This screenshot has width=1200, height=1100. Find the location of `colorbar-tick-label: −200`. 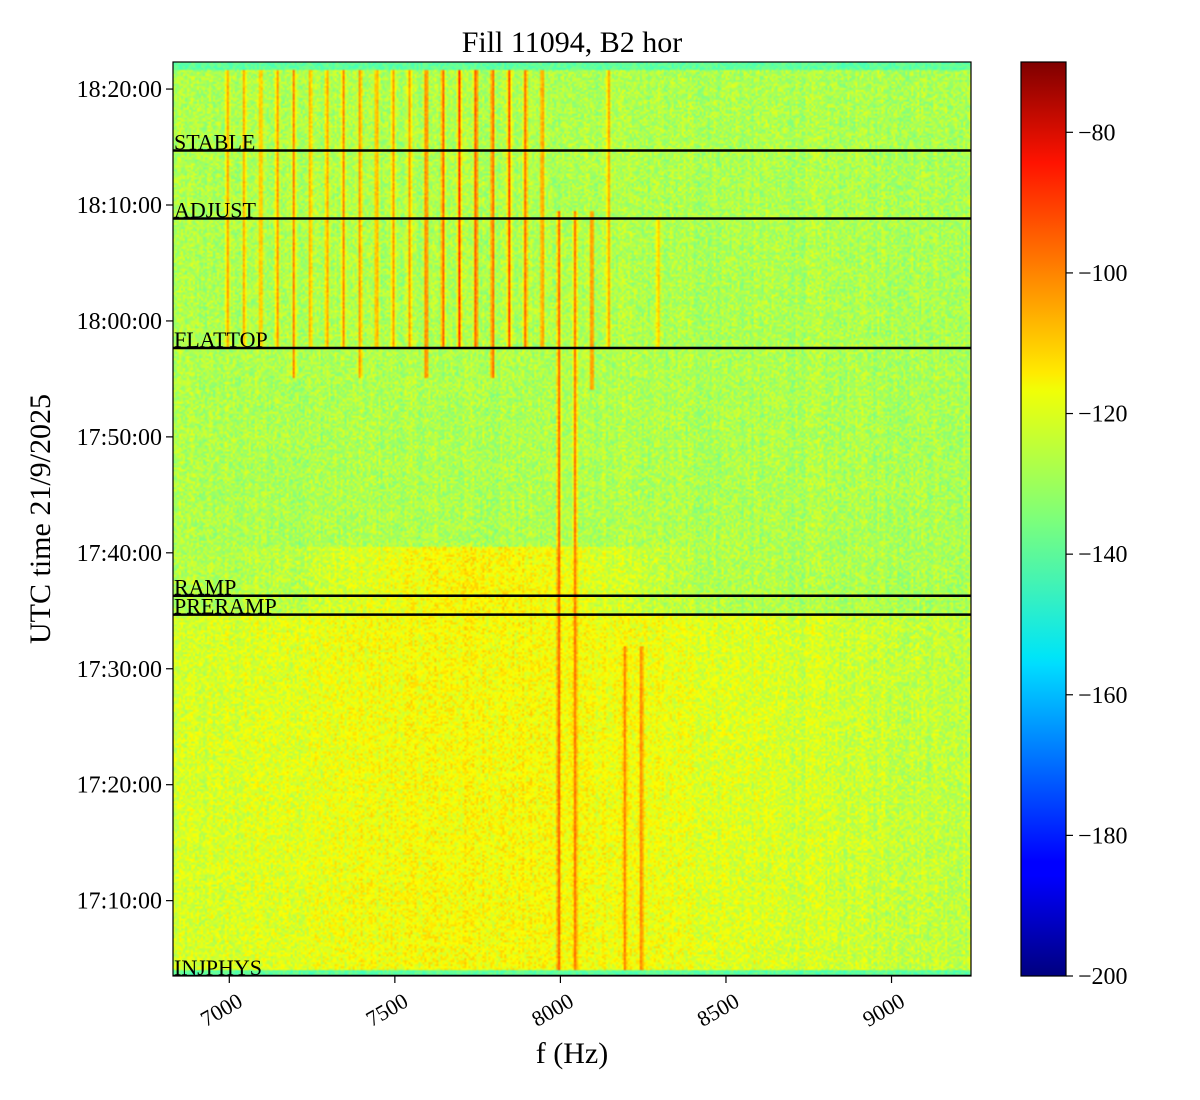

colorbar-tick-label: −200 is located at coordinates (1103, 977).